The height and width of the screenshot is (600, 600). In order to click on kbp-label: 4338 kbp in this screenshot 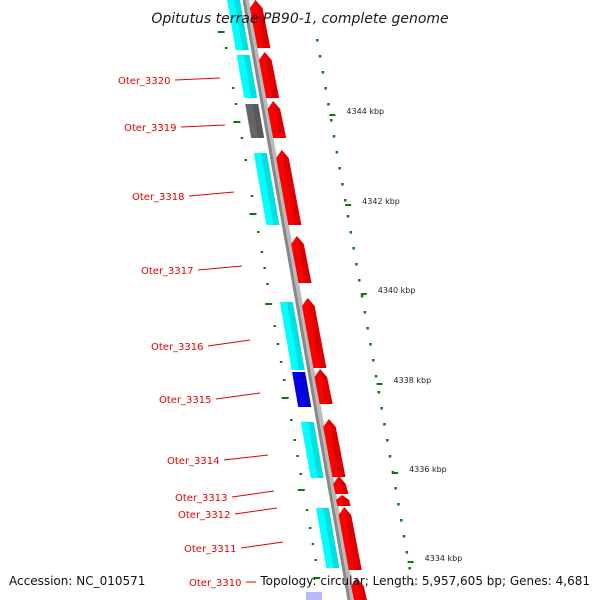, I will do `click(413, 380)`.